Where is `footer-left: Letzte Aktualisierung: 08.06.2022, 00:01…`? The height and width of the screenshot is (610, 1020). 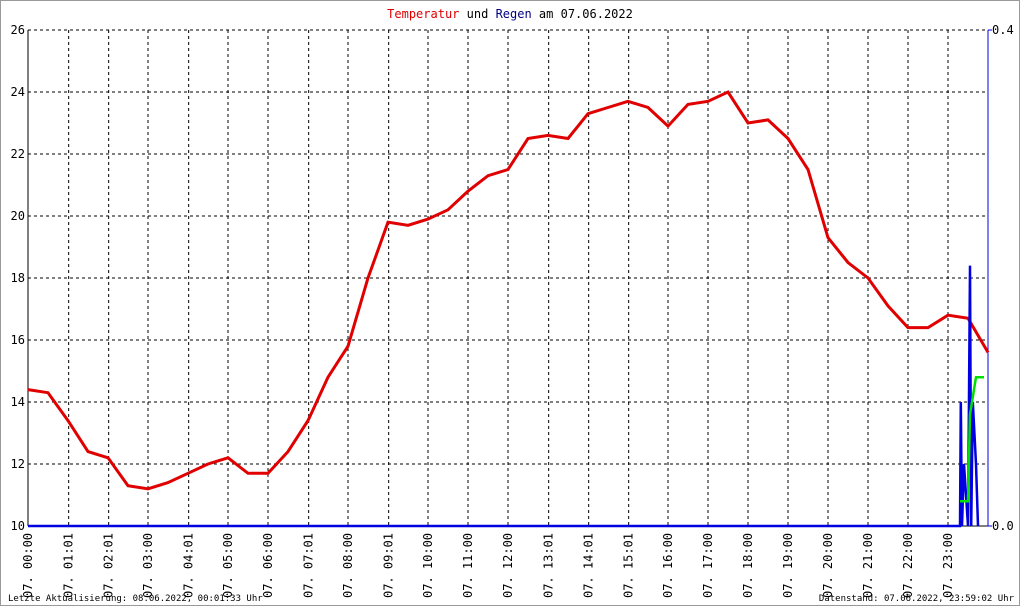
footer-left: Letzte Aktualisierung: 08.06.2022, 00:01… is located at coordinates (135, 599).